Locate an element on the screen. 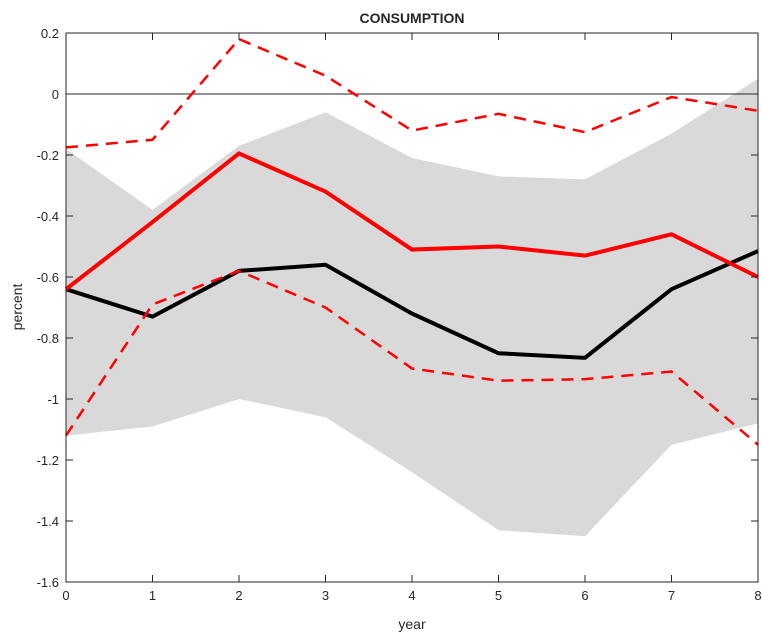  x-axis-label: year is located at coordinates (412, 624).